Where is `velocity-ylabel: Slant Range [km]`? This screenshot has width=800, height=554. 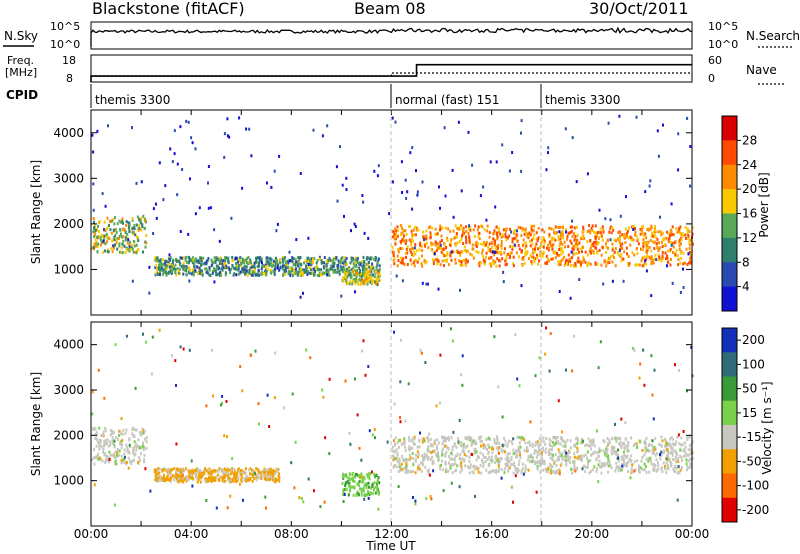
velocity-ylabel: Slant Range [km] is located at coordinates (36, 424).